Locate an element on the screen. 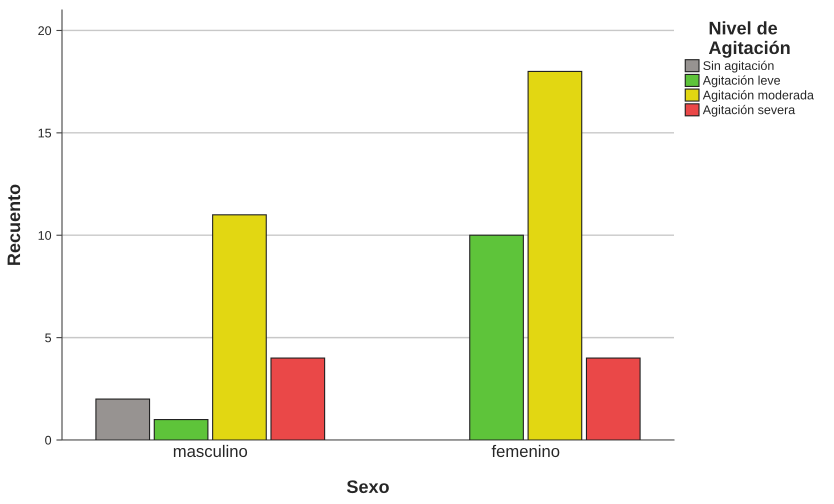 This screenshot has height=504, width=834. x-axis-title: Sexo is located at coordinates (367, 487).